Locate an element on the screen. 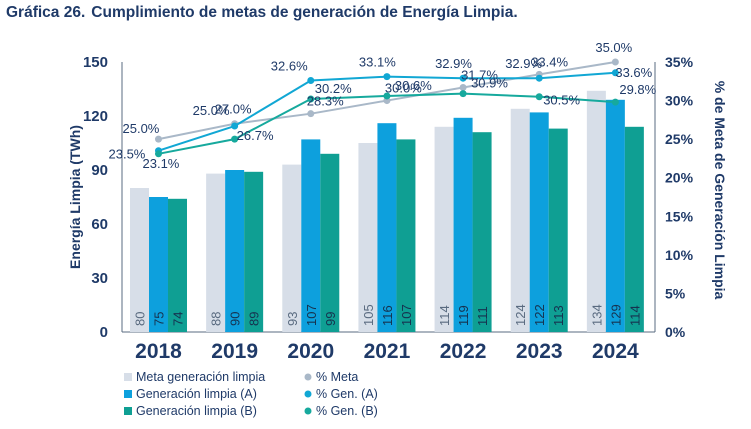  y2-tick-label: 10% is located at coordinates (679, 255).